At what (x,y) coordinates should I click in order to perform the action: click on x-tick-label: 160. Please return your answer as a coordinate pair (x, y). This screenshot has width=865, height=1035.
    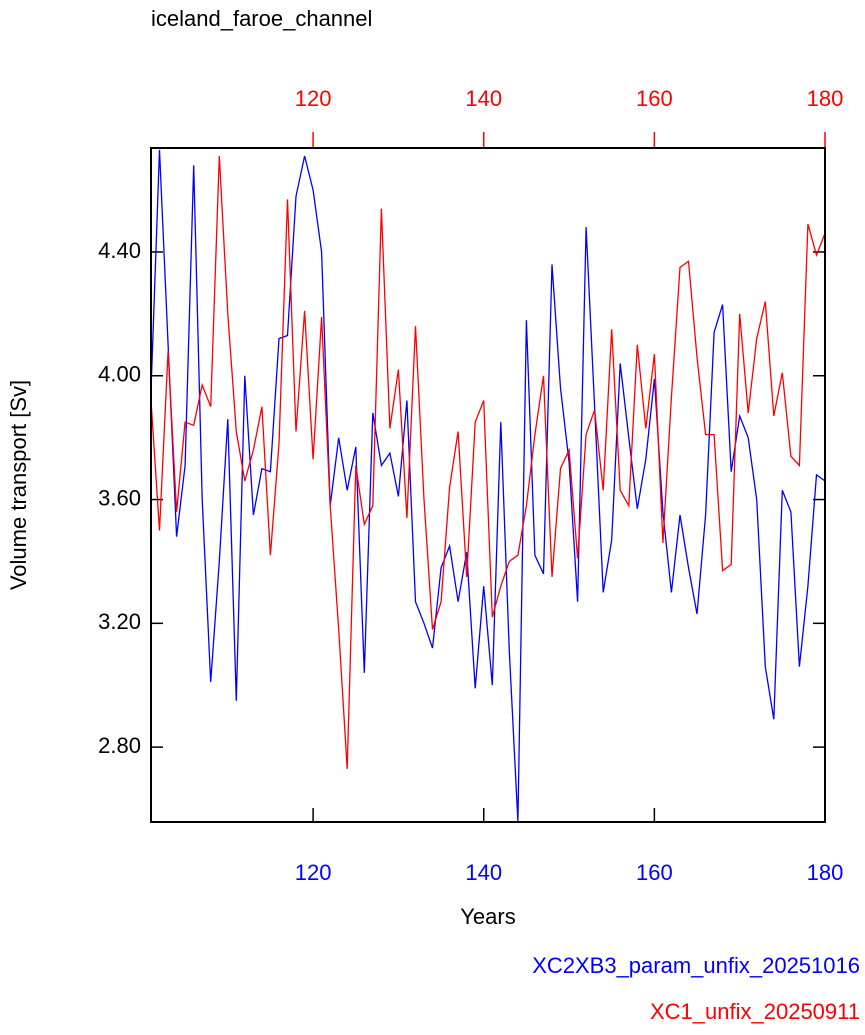
    Looking at the image, I should click on (654, 872).